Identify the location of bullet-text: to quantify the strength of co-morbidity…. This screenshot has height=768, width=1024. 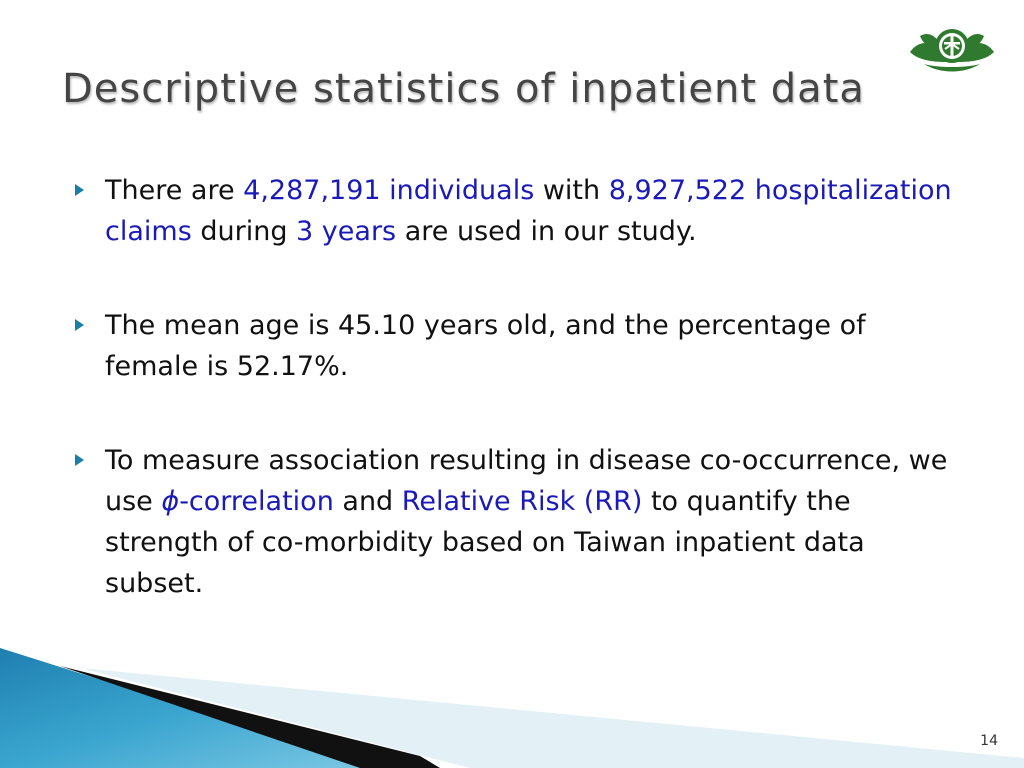
(485, 542).